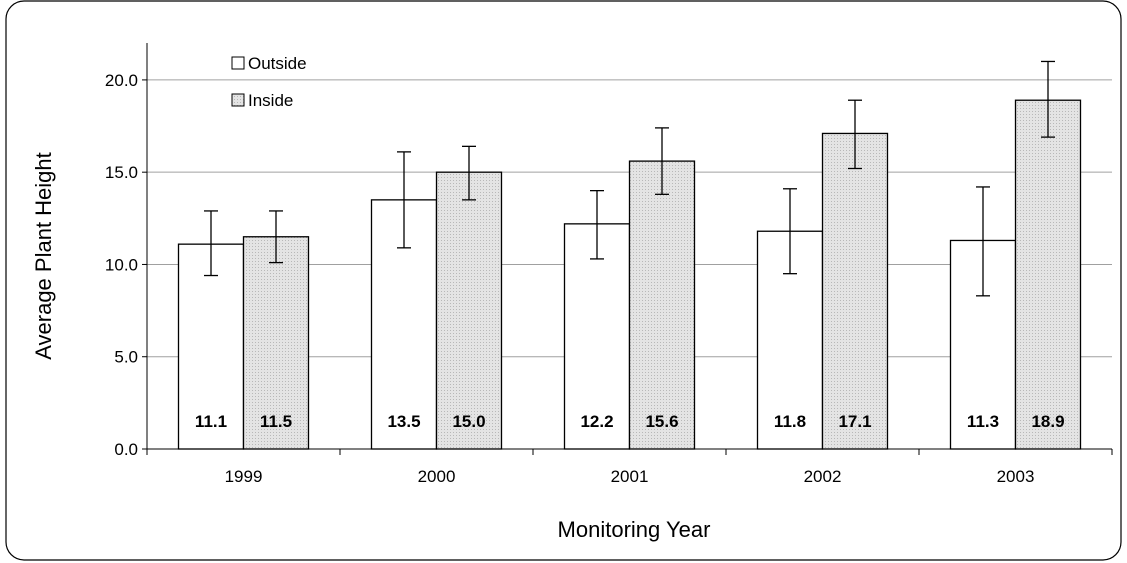 The width and height of the screenshot is (1127, 563). Describe the element at coordinates (596, 421) in the screenshot. I see `data-label: 12.2` at that location.